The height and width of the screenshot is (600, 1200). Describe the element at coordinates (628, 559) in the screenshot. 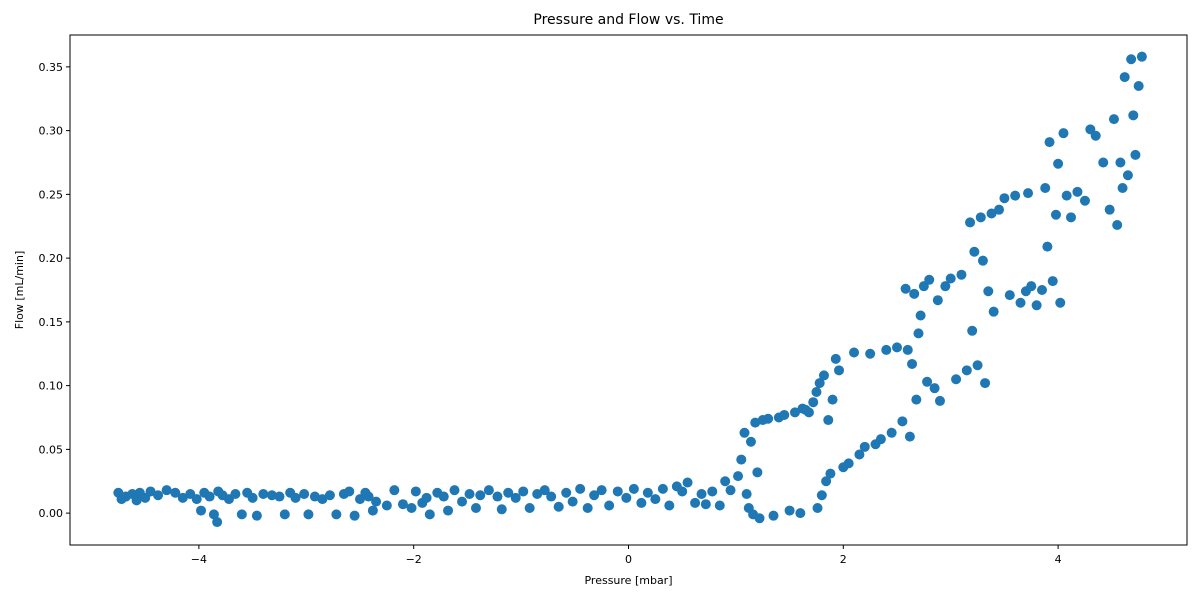

I see `x-tick-label: 0` at that location.